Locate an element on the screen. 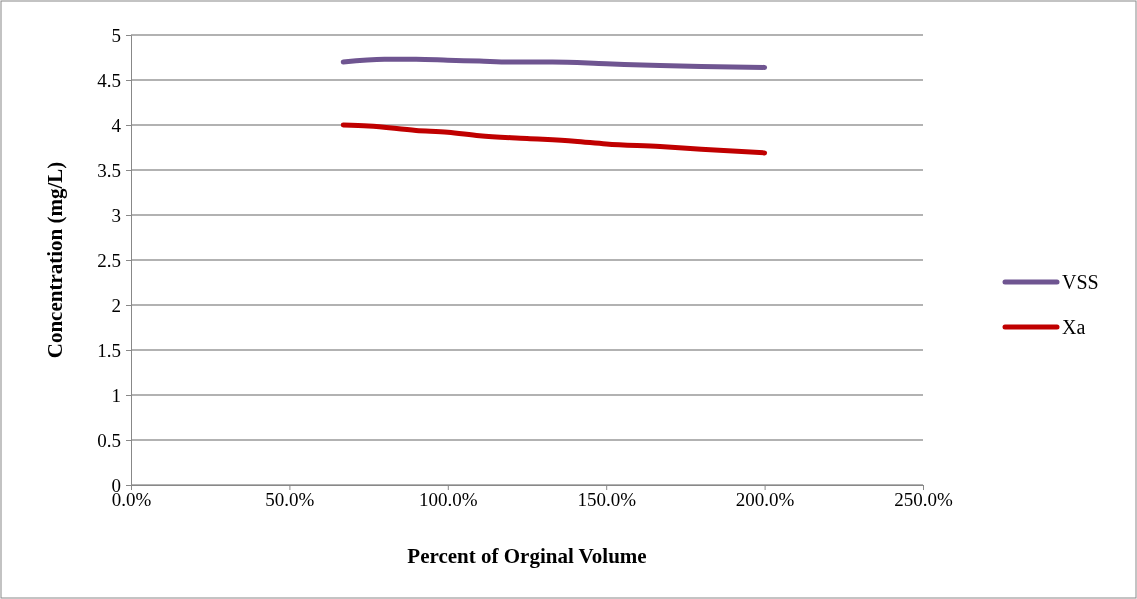 This screenshot has height=599, width=1137. x-tick-label: 200.0% is located at coordinates (765, 500).